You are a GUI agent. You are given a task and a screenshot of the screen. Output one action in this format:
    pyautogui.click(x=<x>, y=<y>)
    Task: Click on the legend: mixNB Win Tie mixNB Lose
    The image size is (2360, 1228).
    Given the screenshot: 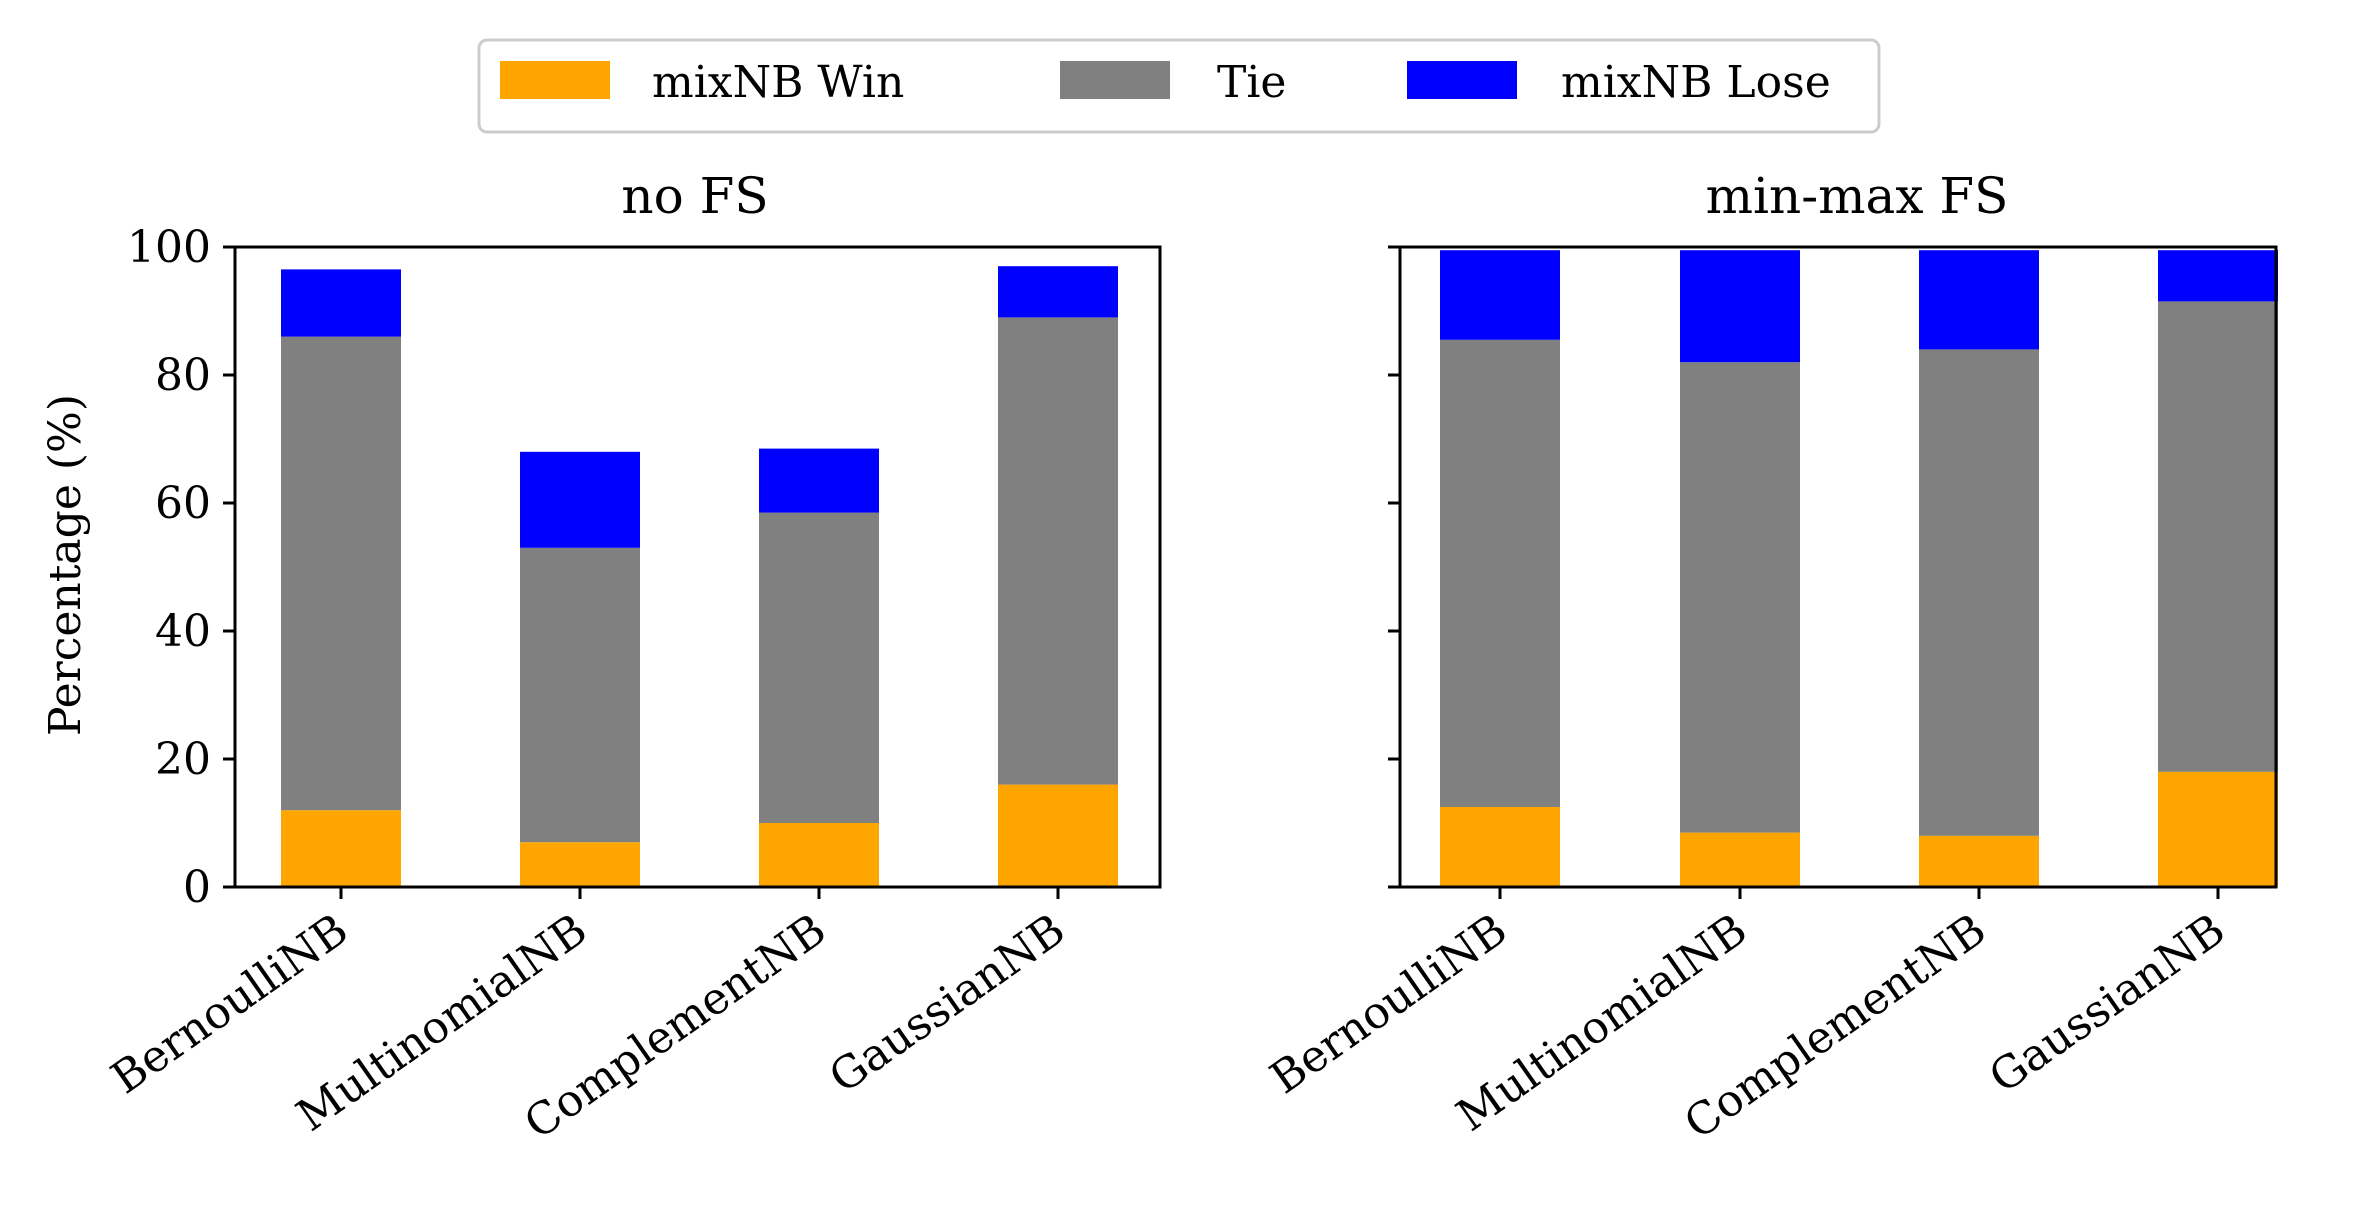 What is the action you would take?
    pyautogui.click(x=1179, y=86)
    